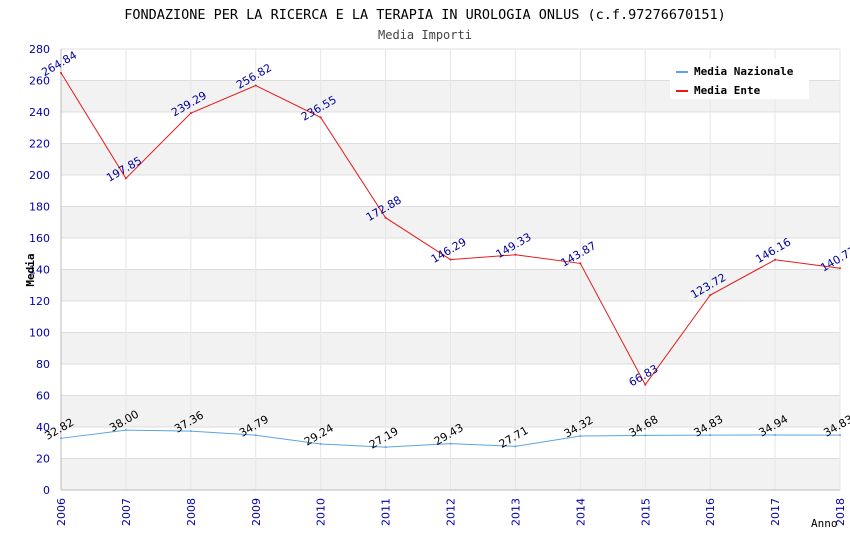 The width and height of the screenshot is (850, 550). Describe the element at coordinates (43, 396) in the screenshot. I see `y-tick-label: 60` at that location.